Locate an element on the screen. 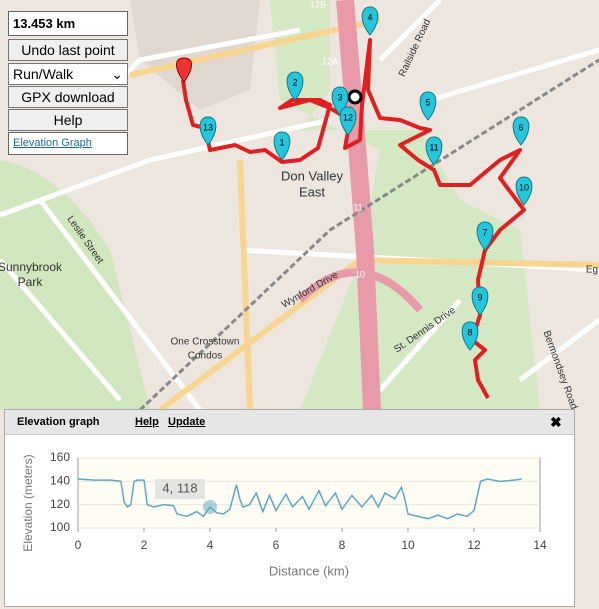 The image size is (599, 609). mode-select: Run/Walk ⌄ is located at coordinates (68, 74).